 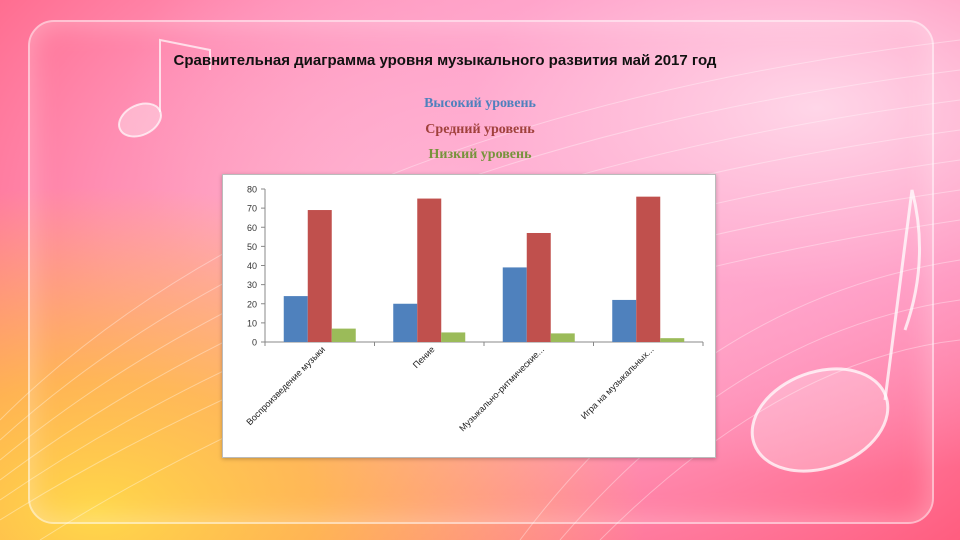 What do you see at coordinates (252, 228) in the screenshot?
I see `y-tick-label: 60` at bounding box center [252, 228].